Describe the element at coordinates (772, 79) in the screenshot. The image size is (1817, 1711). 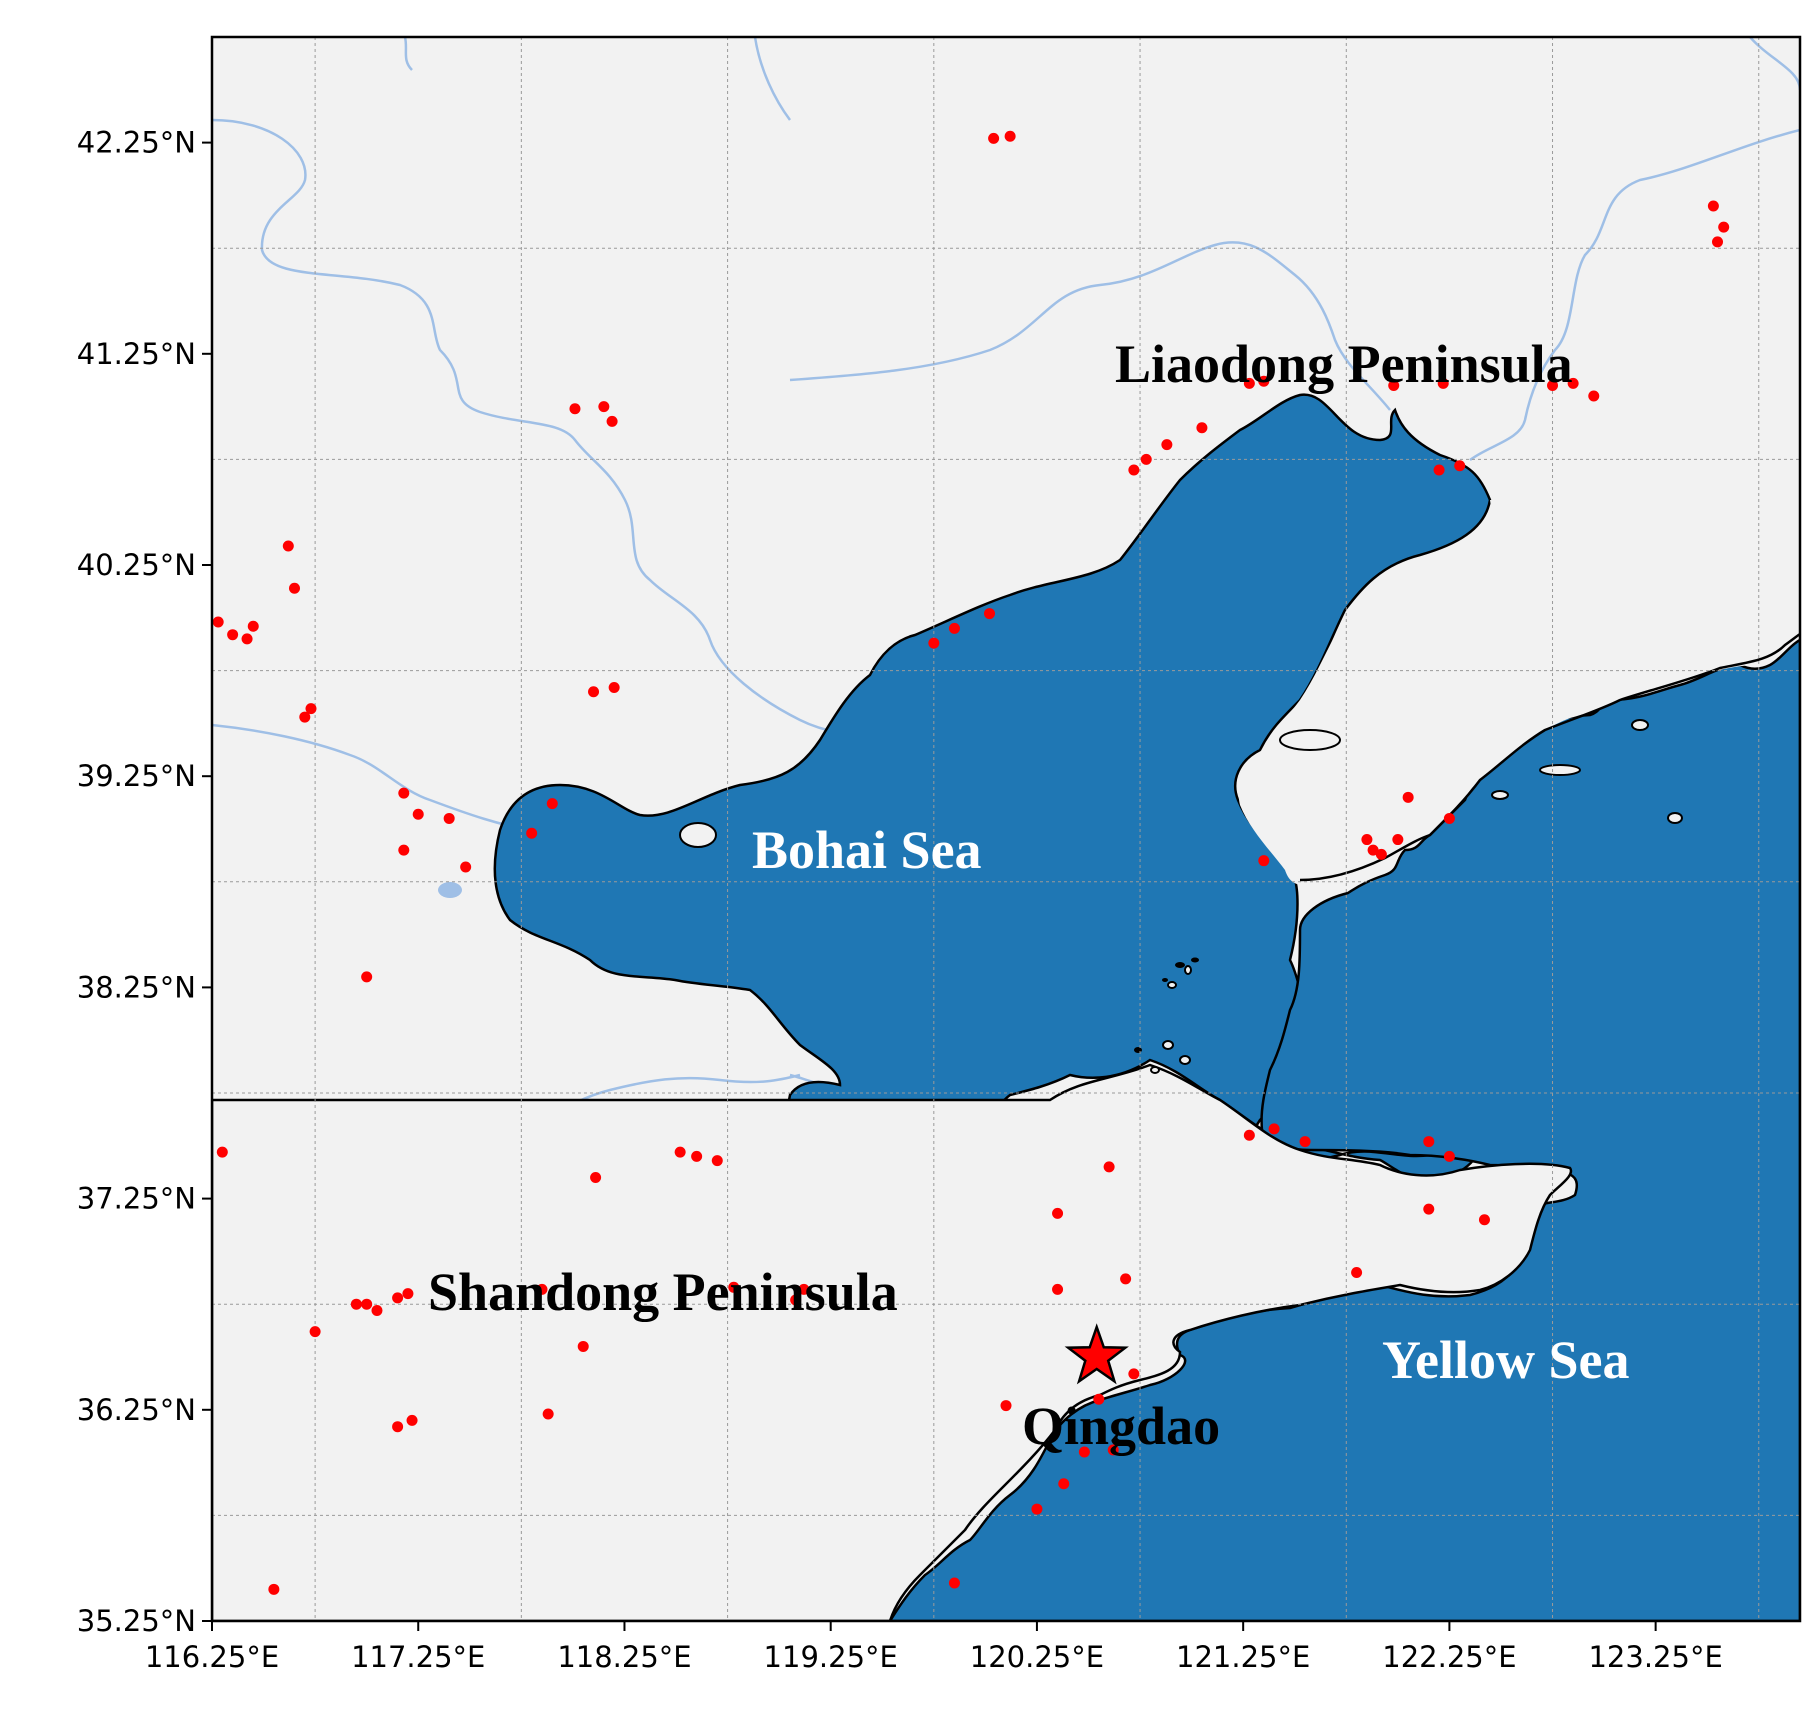
I see `river-north2` at that location.